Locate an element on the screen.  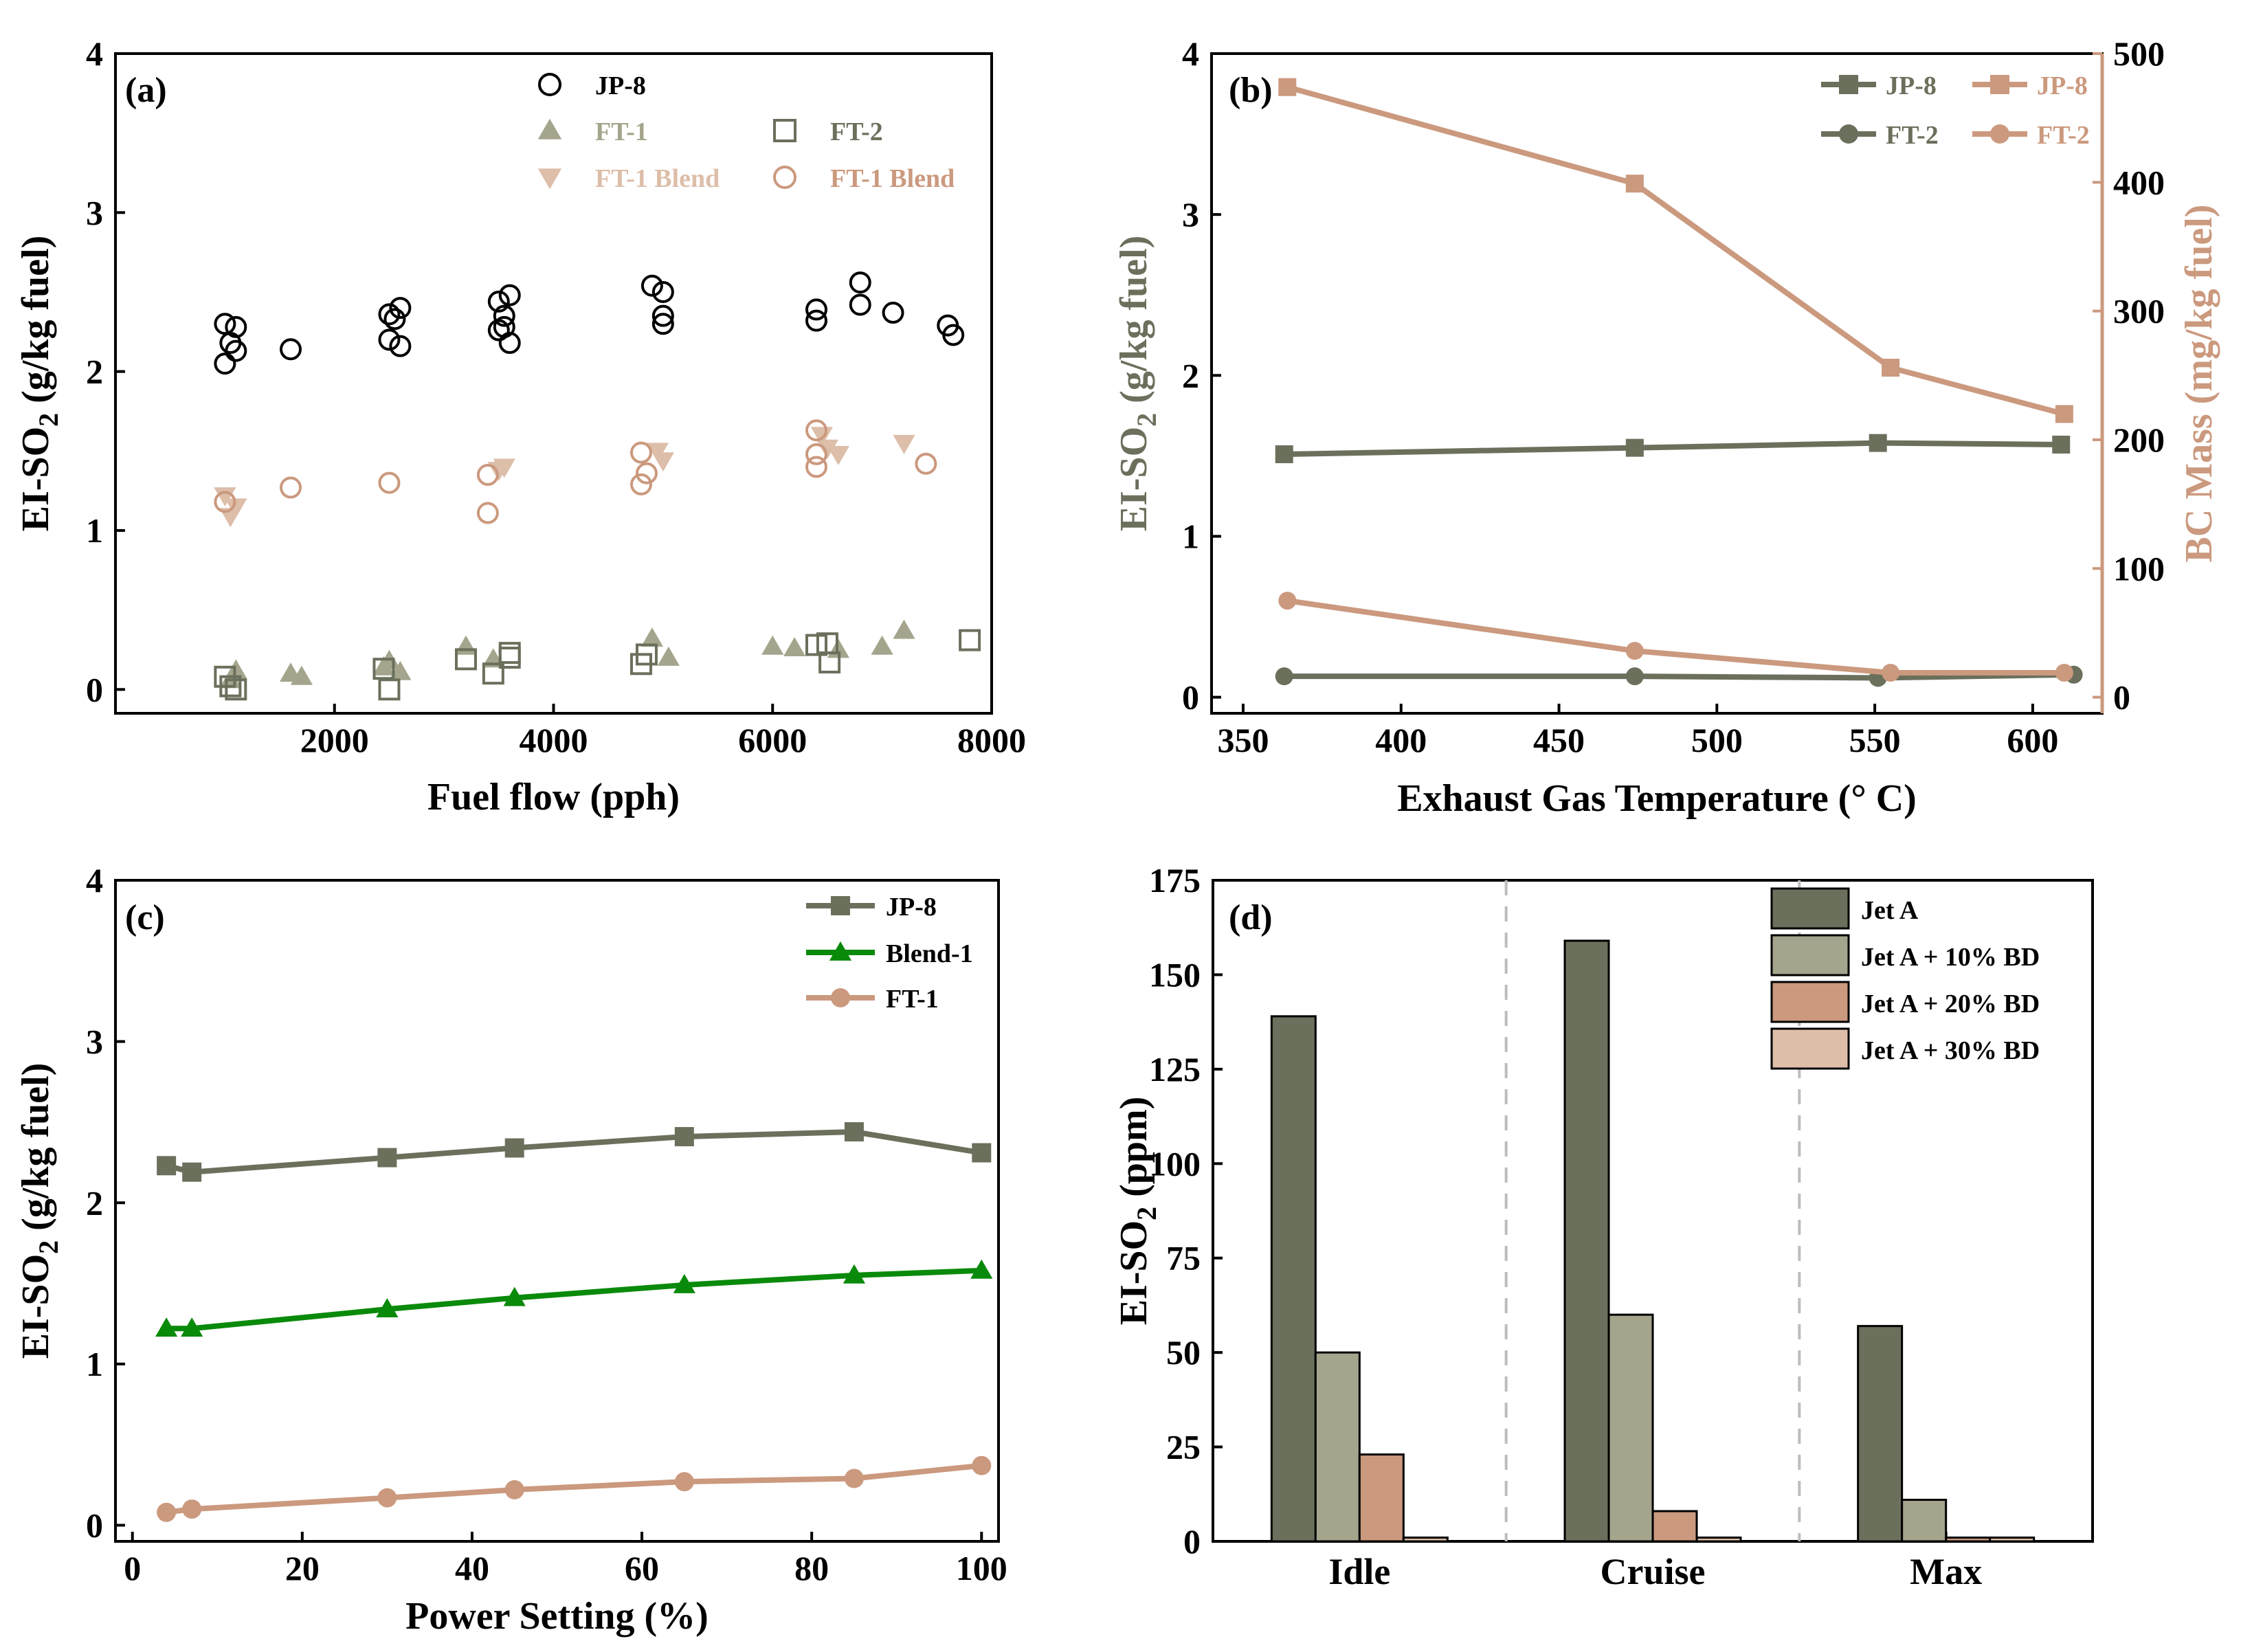
y-tick-label: 50 is located at coordinates (1183, 1352).